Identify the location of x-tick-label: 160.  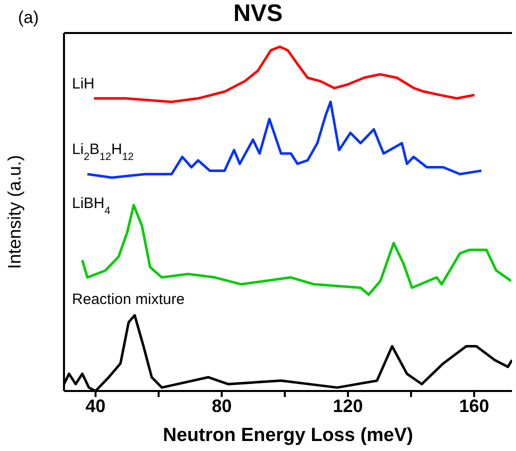
(474, 406).